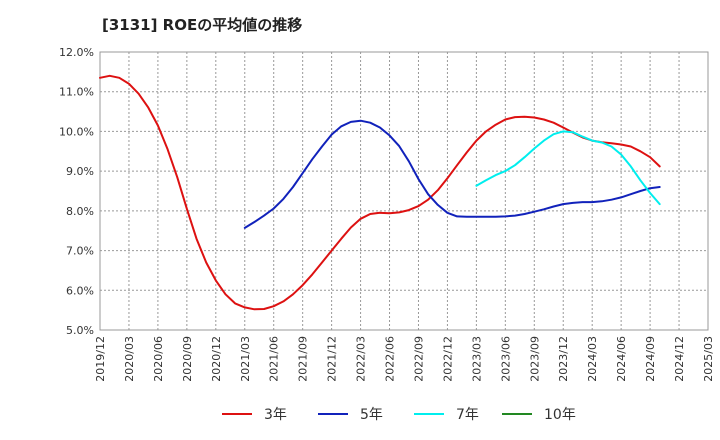  Describe the element at coordinates (390, 359) in the screenshot. I see `x-tick-label: 2022/06` at that location.